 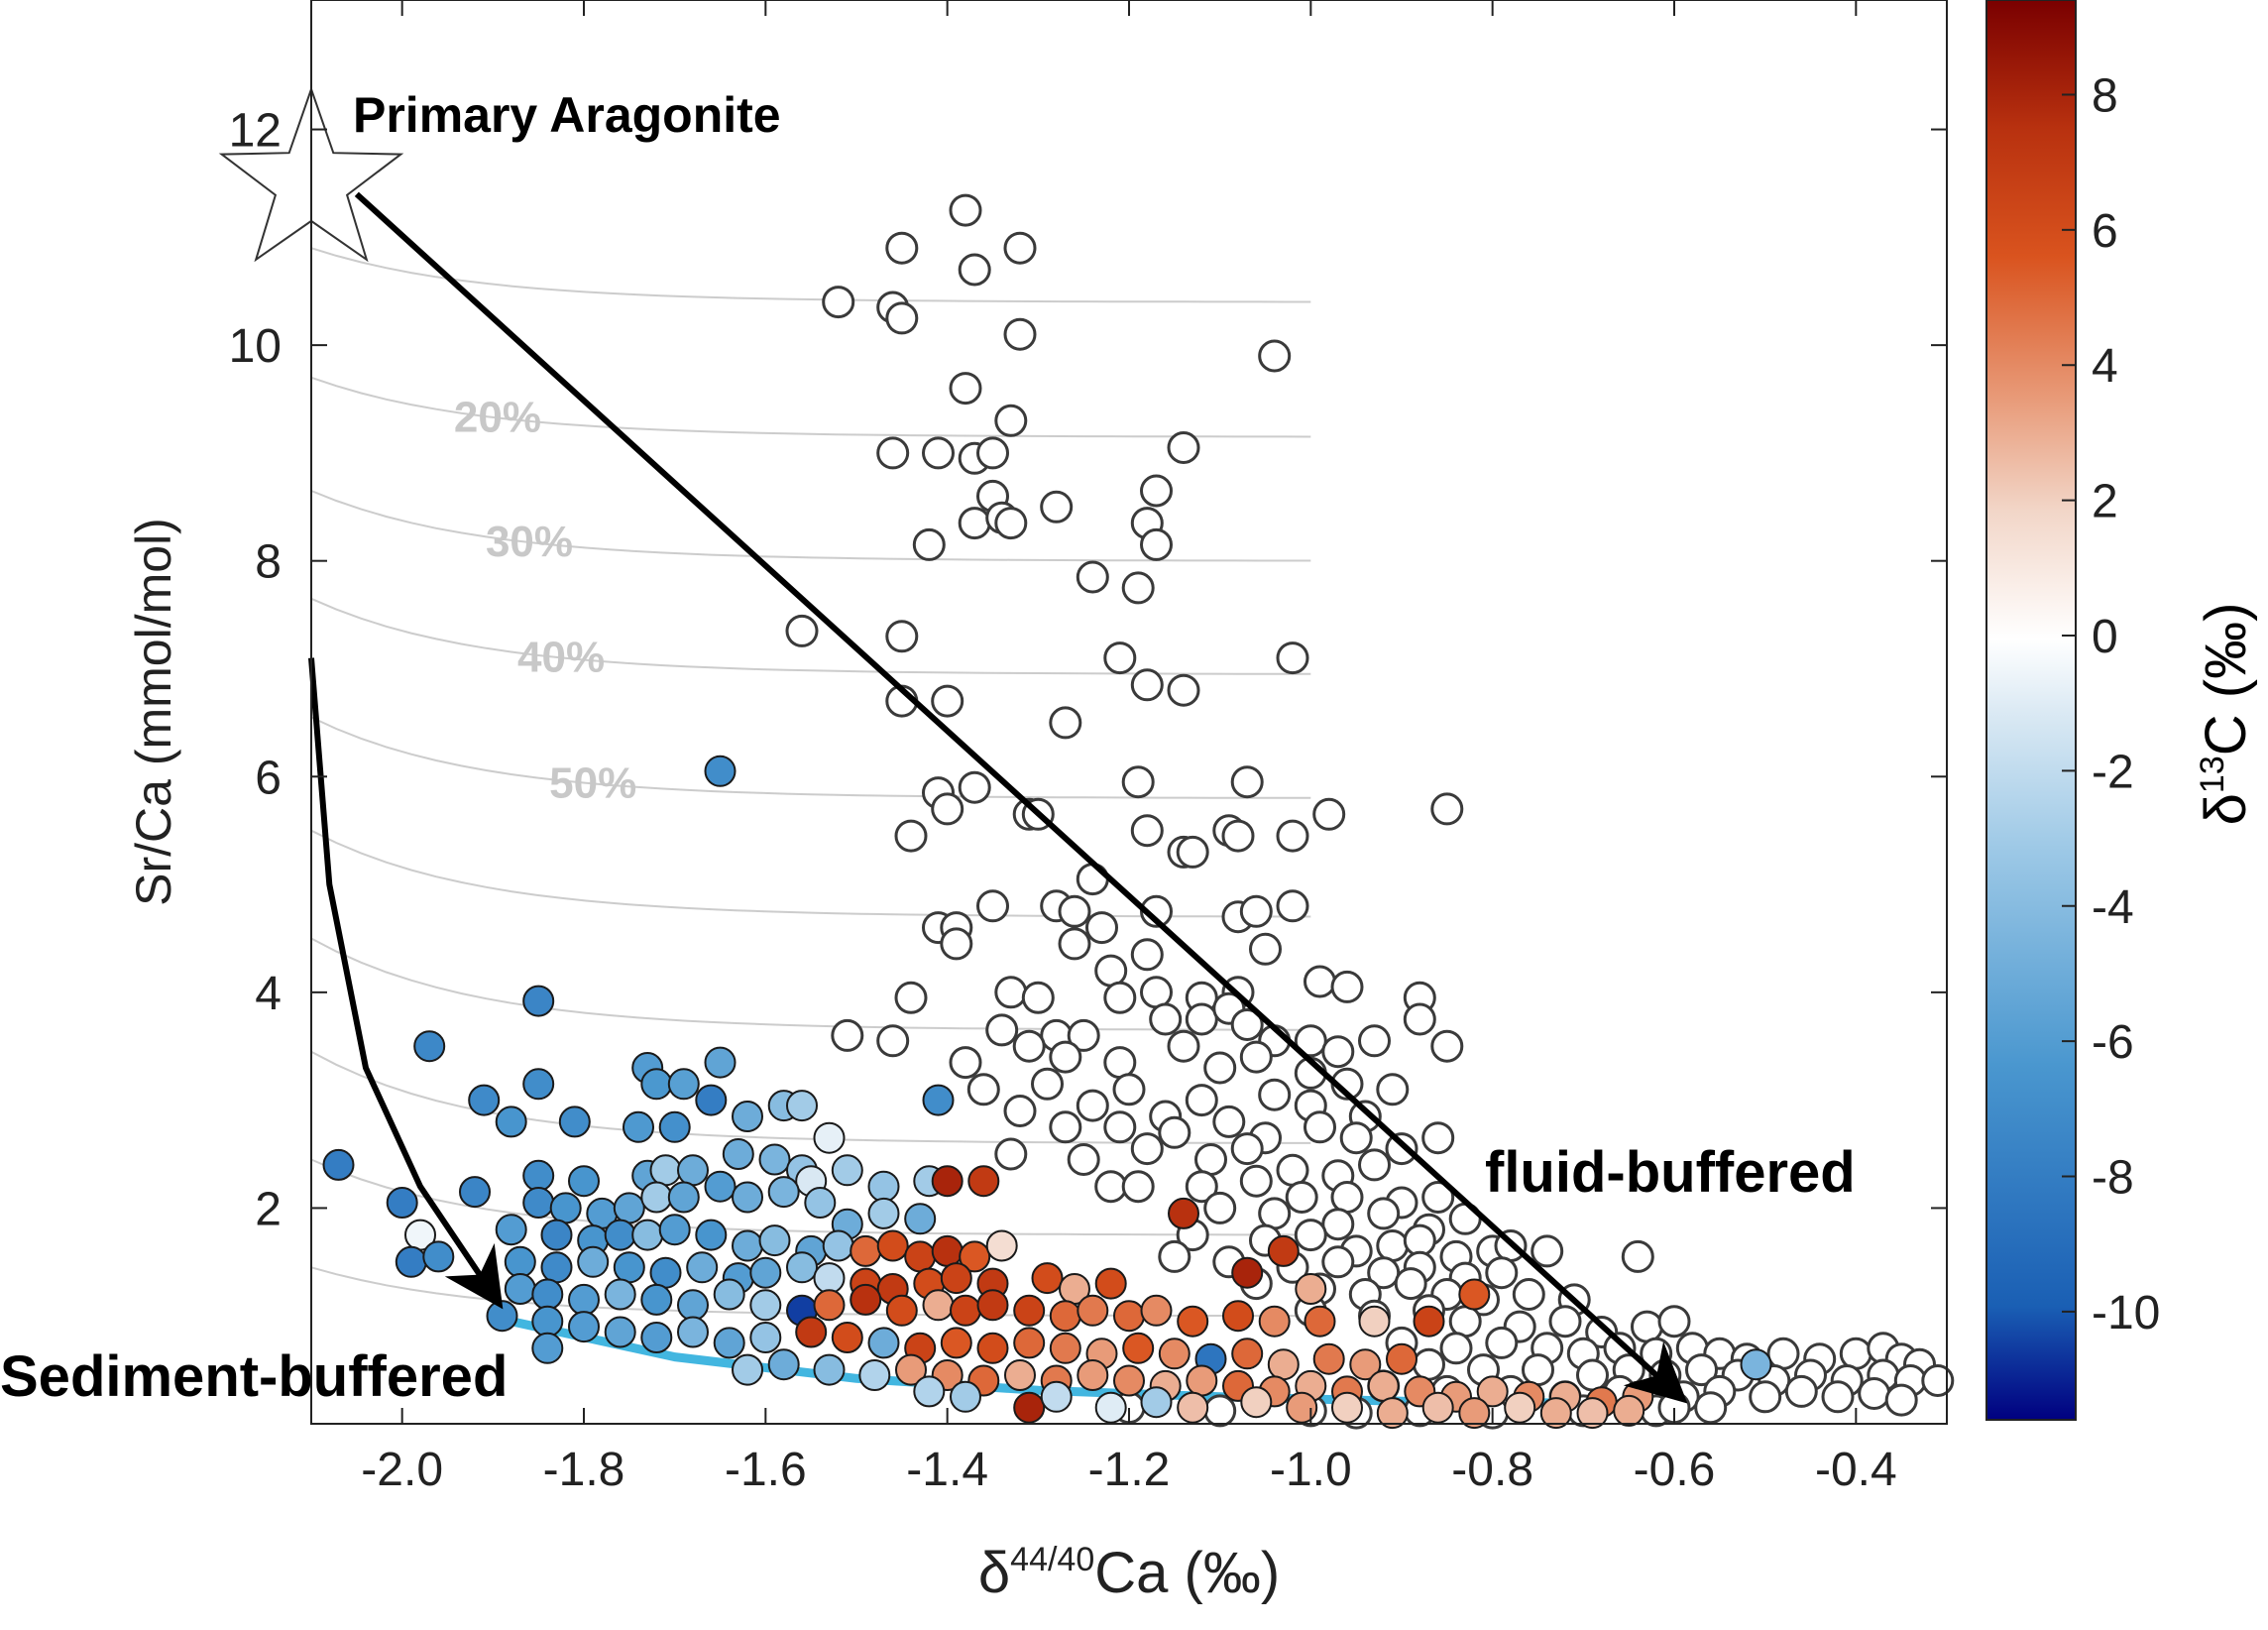 What do you see at coordinates (592, 782) in the screenshot?
I see `contour-label: 50%` at bounding box center [592, 782].